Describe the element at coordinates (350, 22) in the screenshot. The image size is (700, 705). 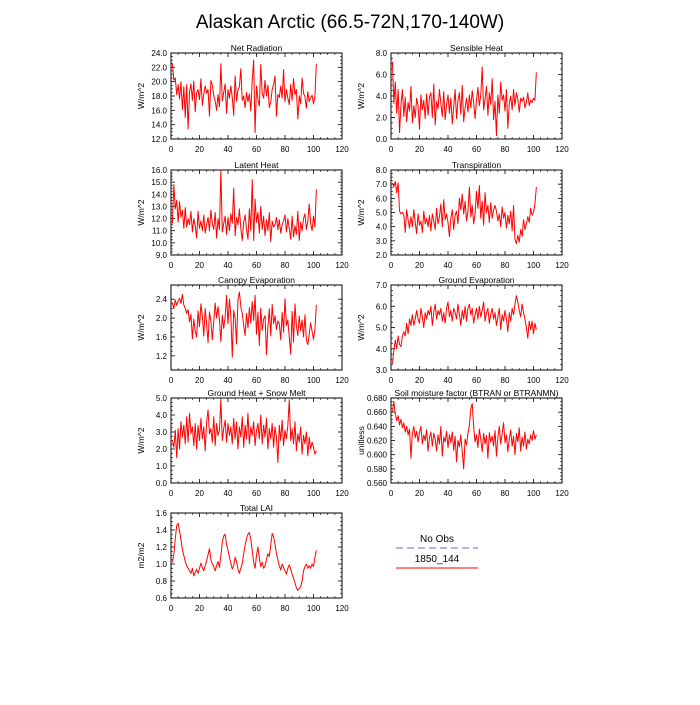
I see `figure-title: Alaskan Arctic (66.5-72N,170-140W)` at that location.